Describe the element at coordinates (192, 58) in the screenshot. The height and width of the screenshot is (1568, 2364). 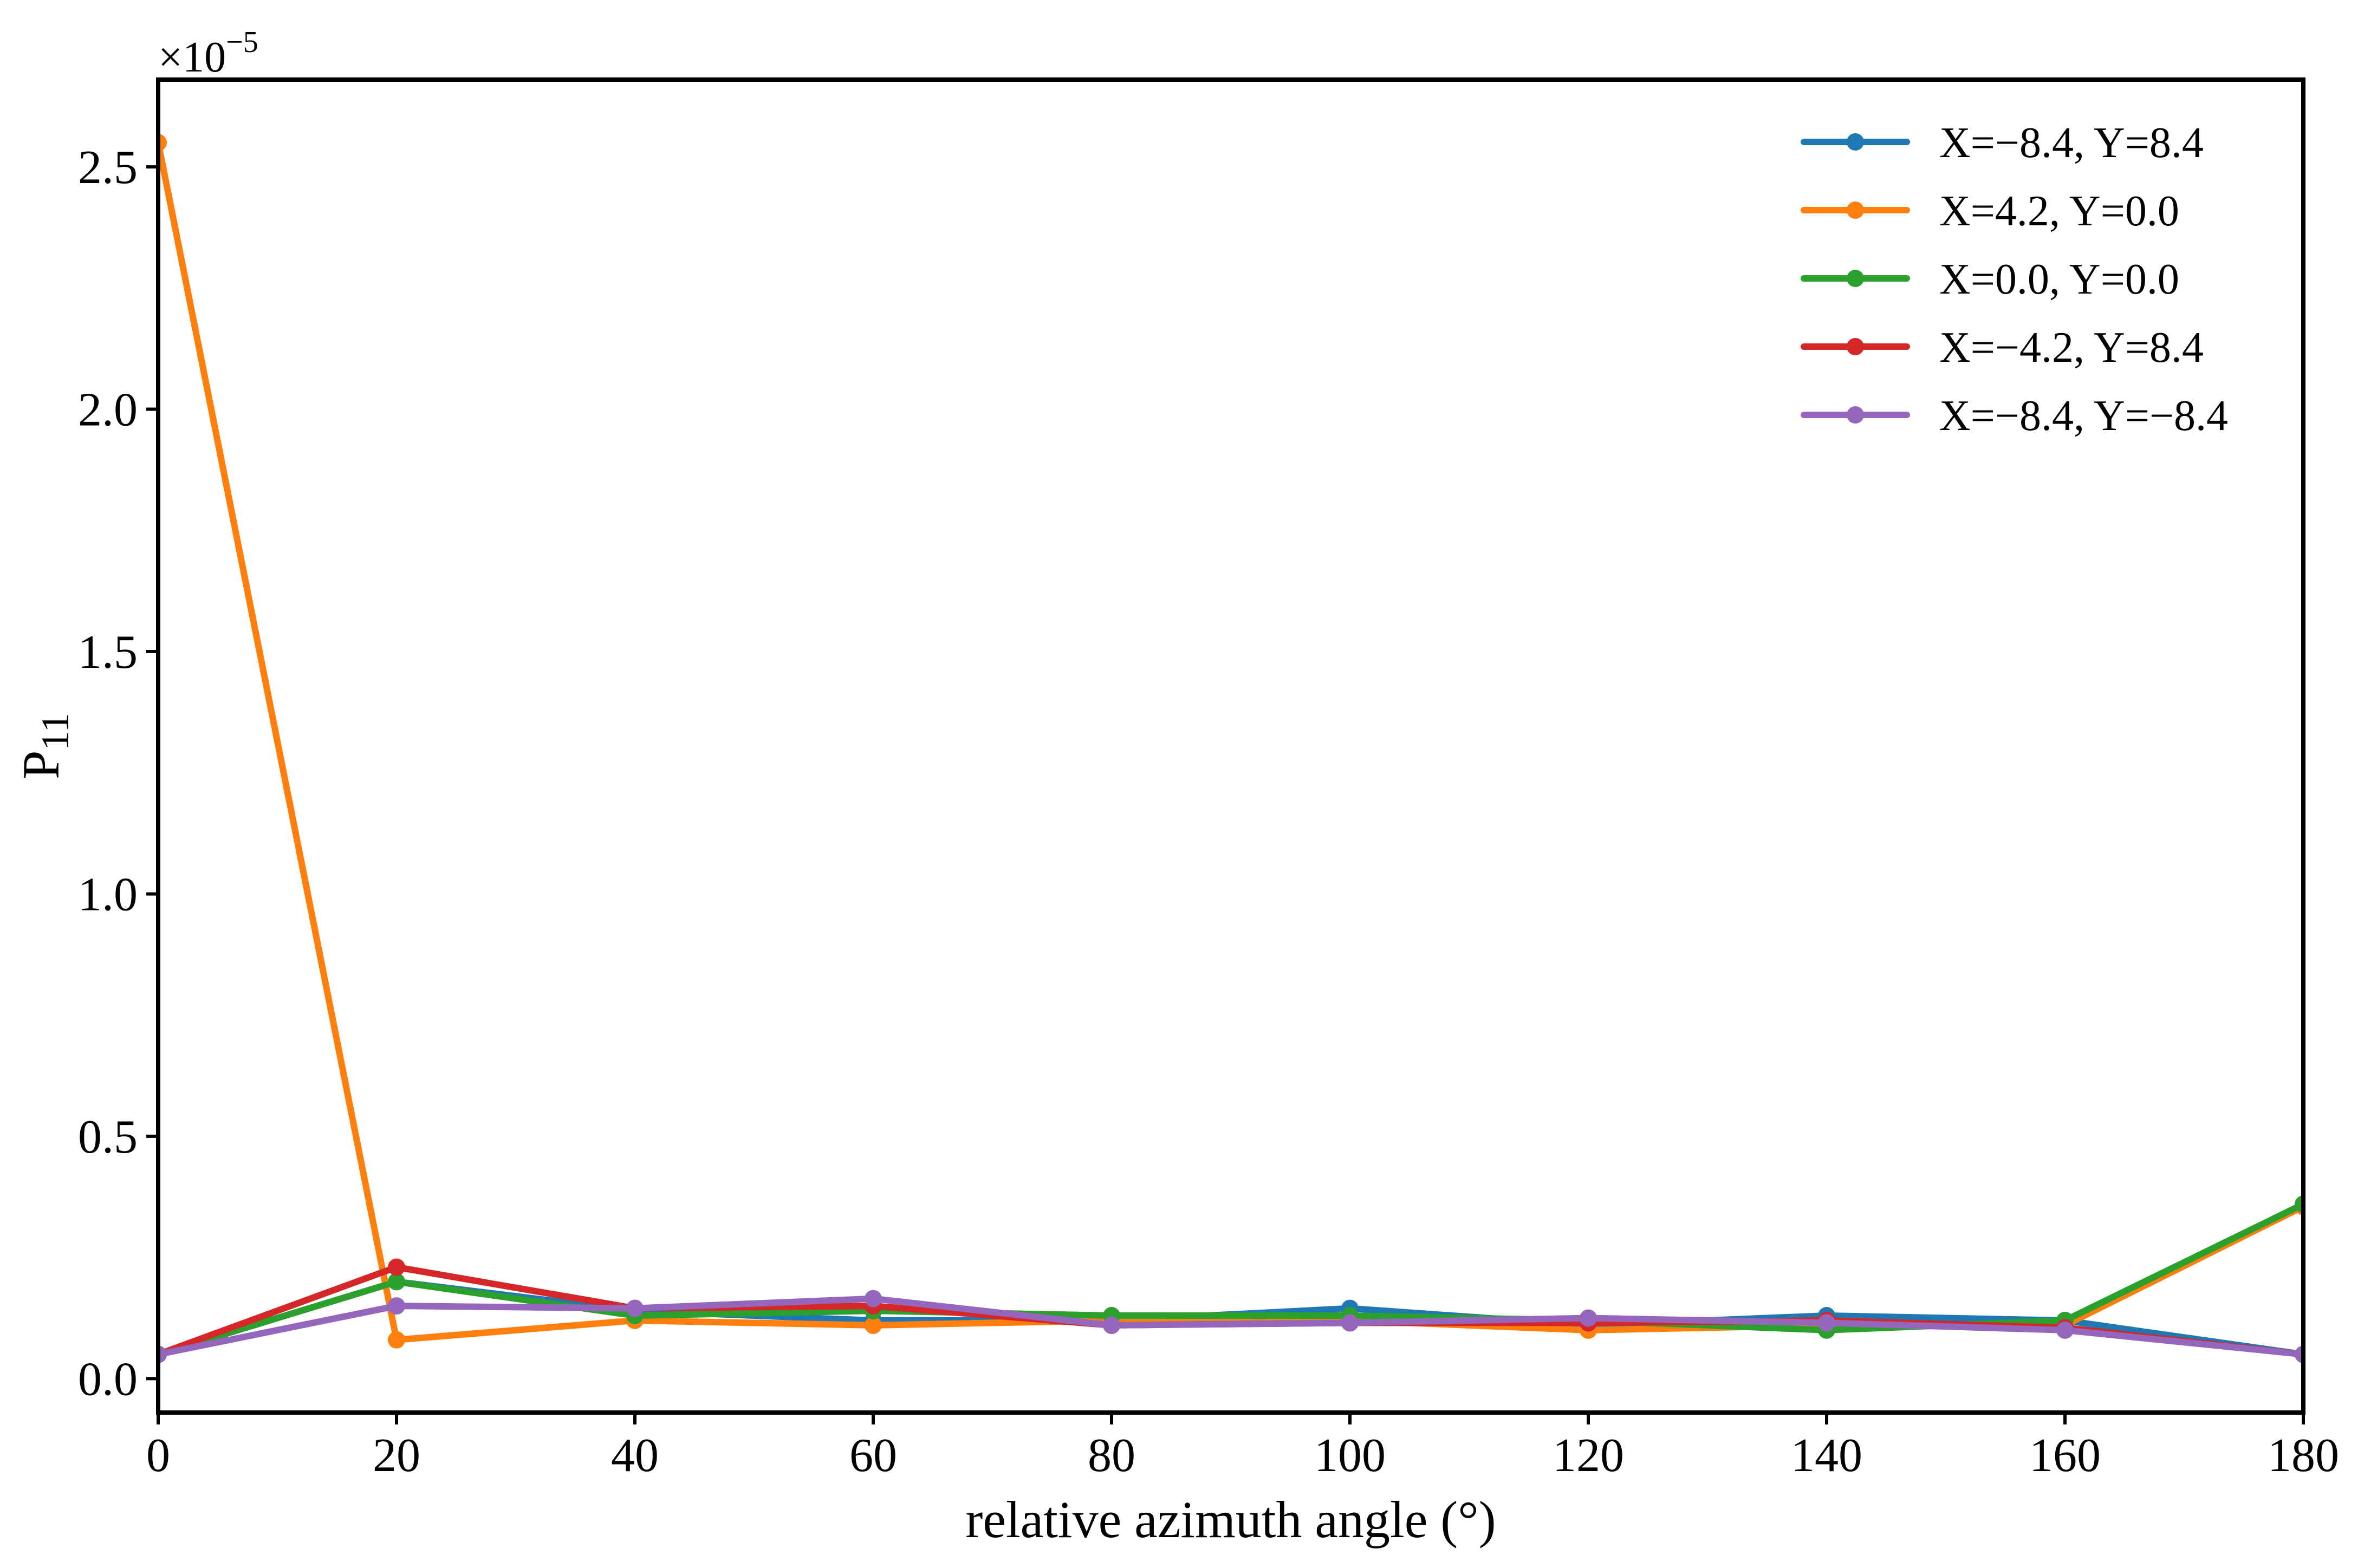
I see `y-scale-base: ×10` at that location.